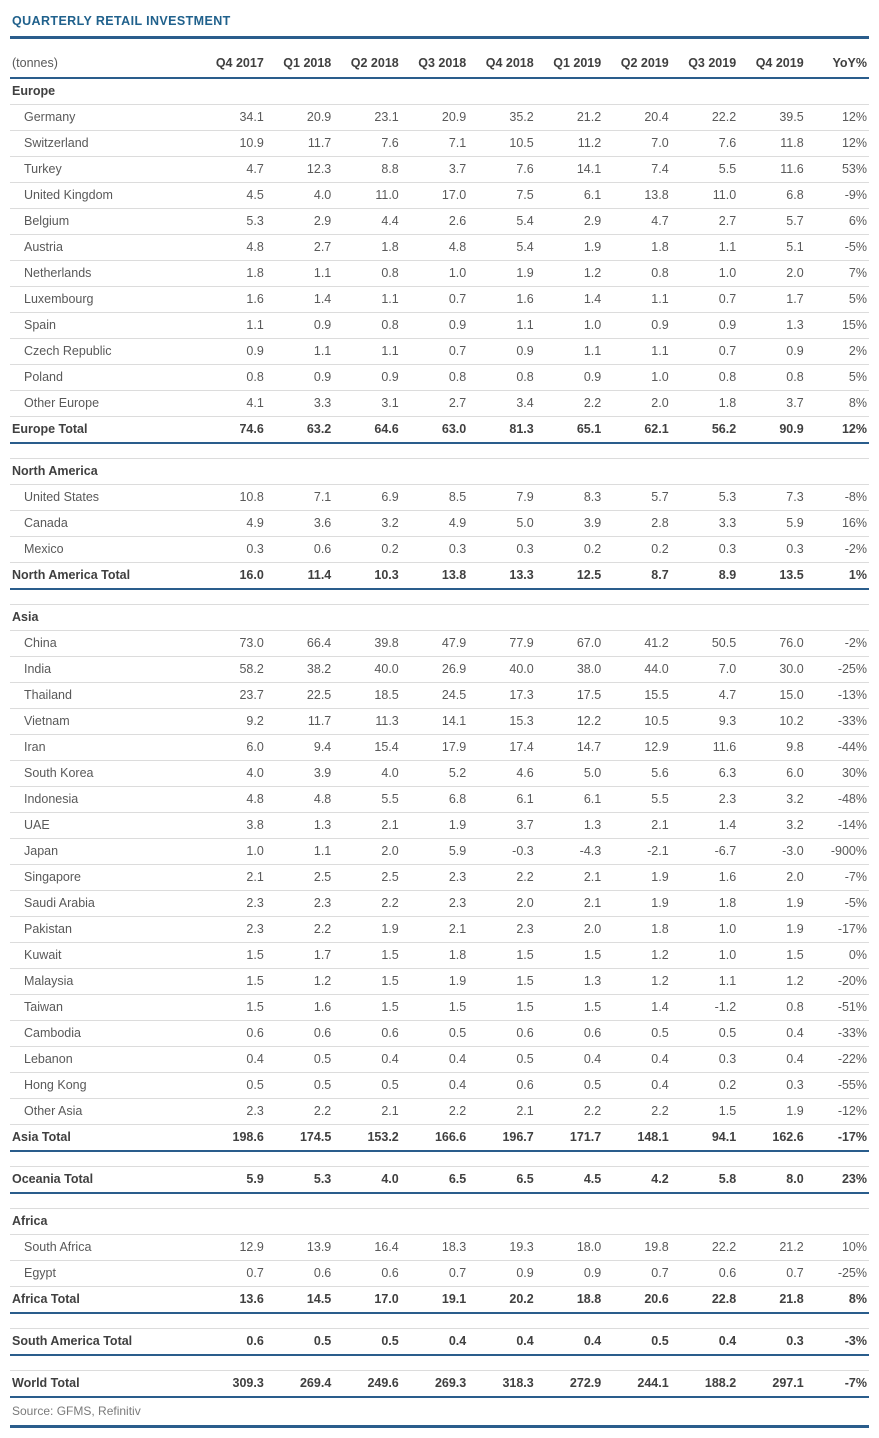  What do you see at coordinates (238, 1300) in the screenshot?
I see `value-cell: 13.6` at bounding box center [238, 1300].